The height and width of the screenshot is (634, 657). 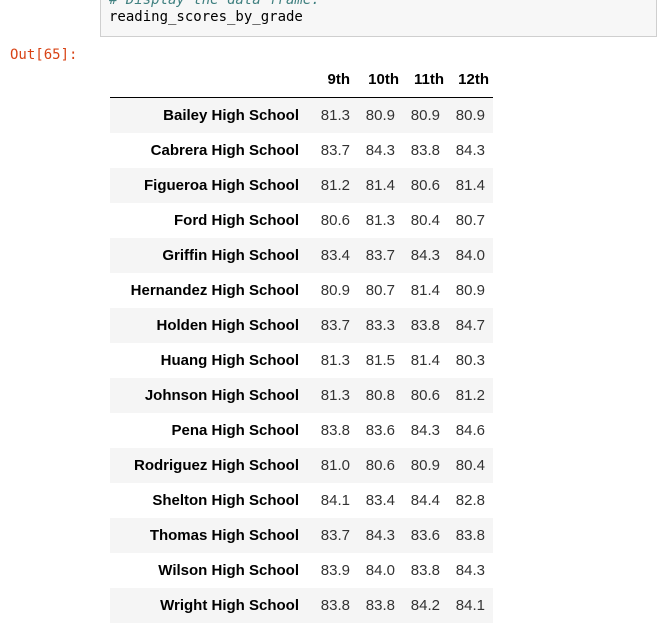 I want to click on table-cell: 80.3, so click(x=470, y=360).